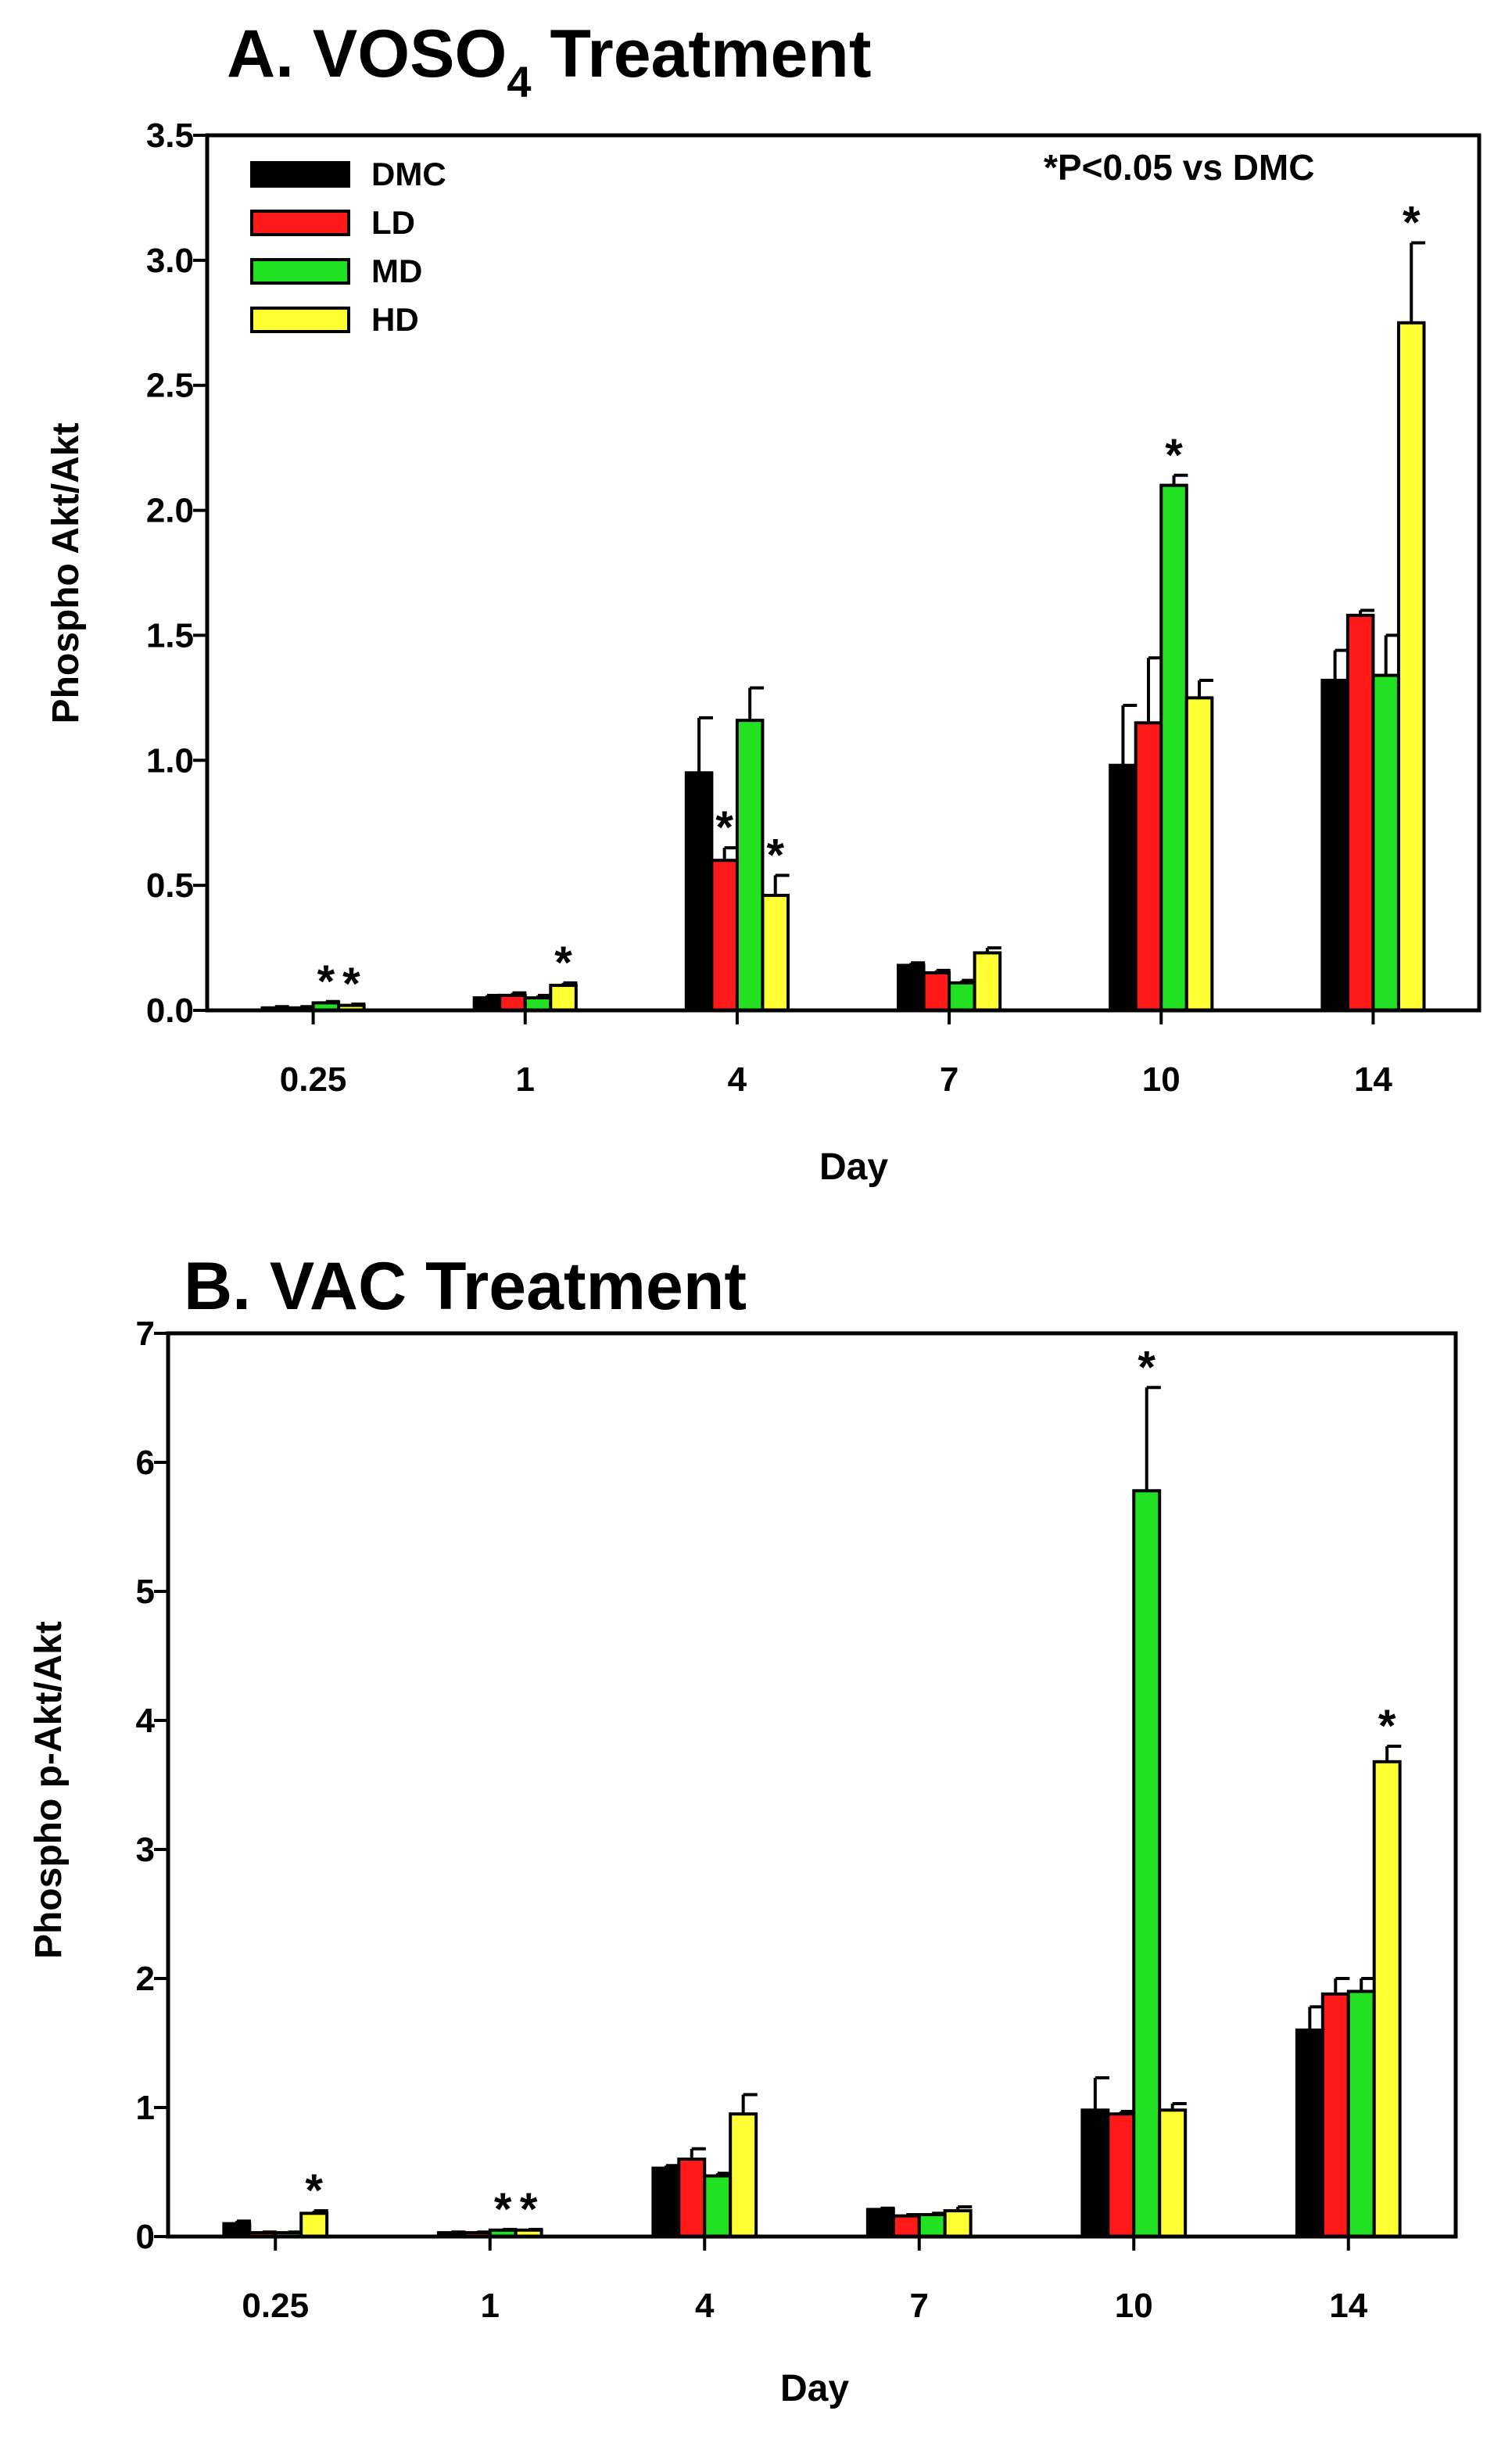  I want to click on chart-a-ytick-label-0: 0.0, so click(170, 1011).